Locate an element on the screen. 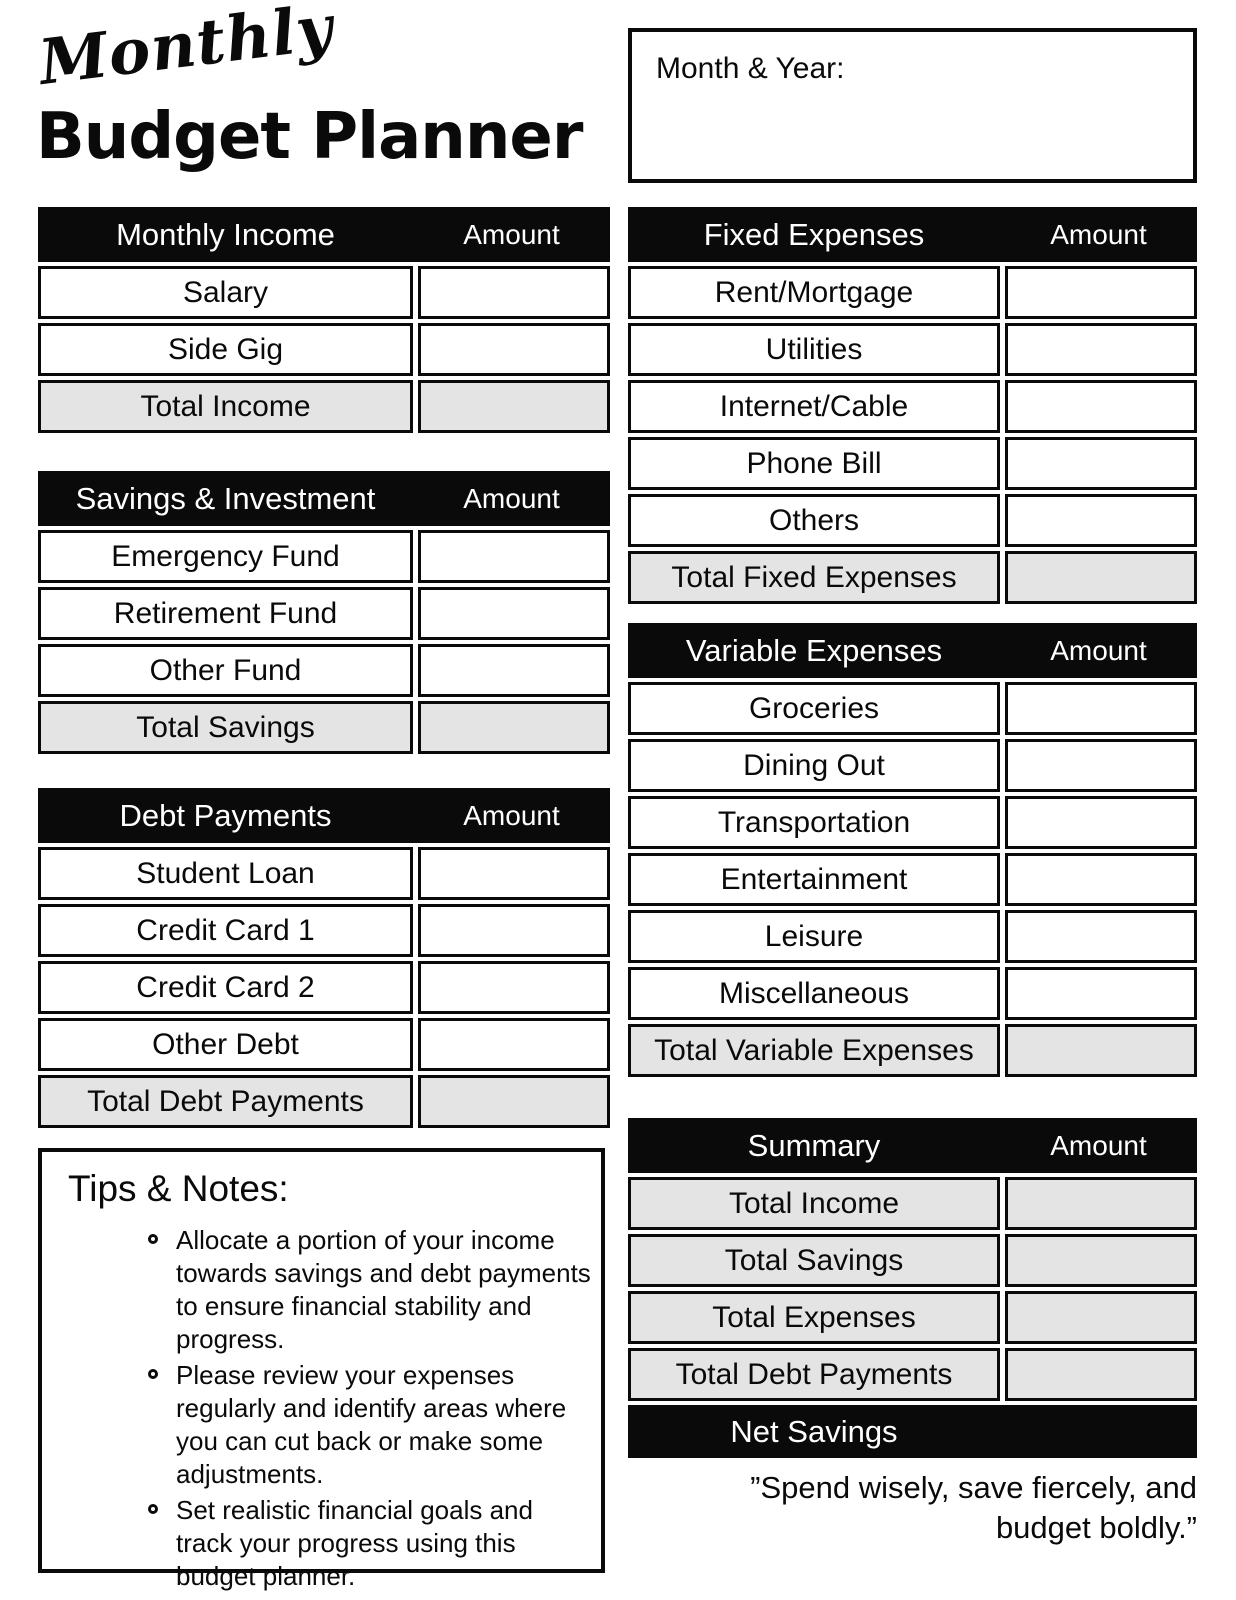 The image size is (1236, 1600). table-row-total: Total Debt Payments is located at coordinates (912, 1374).